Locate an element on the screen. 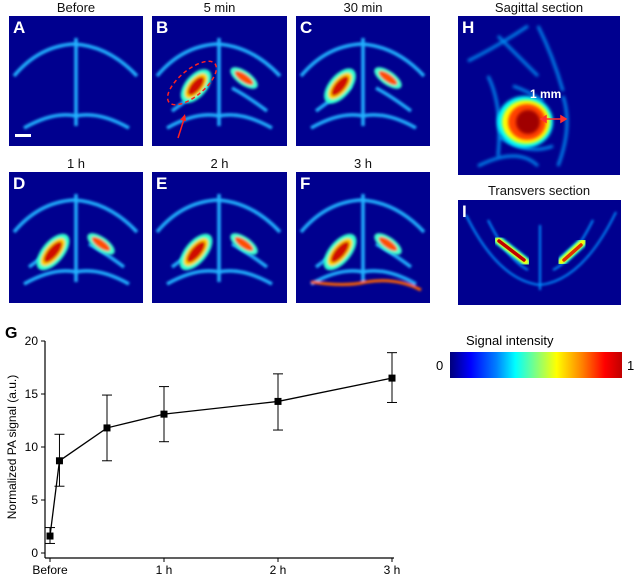  image-panel-i: I is located at coordinates (539, 252).